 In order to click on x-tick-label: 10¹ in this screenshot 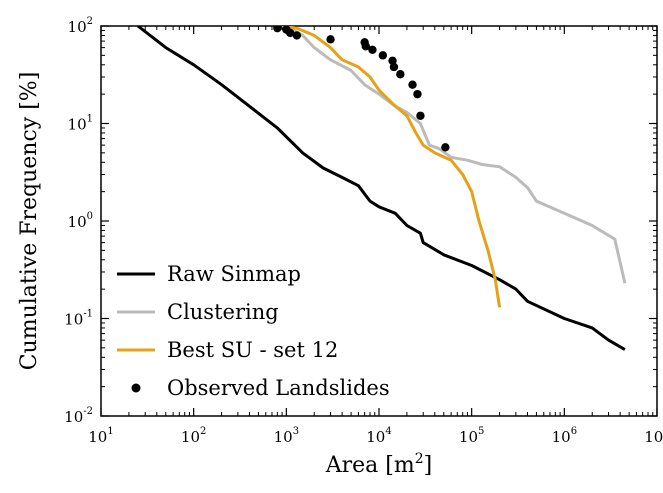, I will do `click(100, 436)`.